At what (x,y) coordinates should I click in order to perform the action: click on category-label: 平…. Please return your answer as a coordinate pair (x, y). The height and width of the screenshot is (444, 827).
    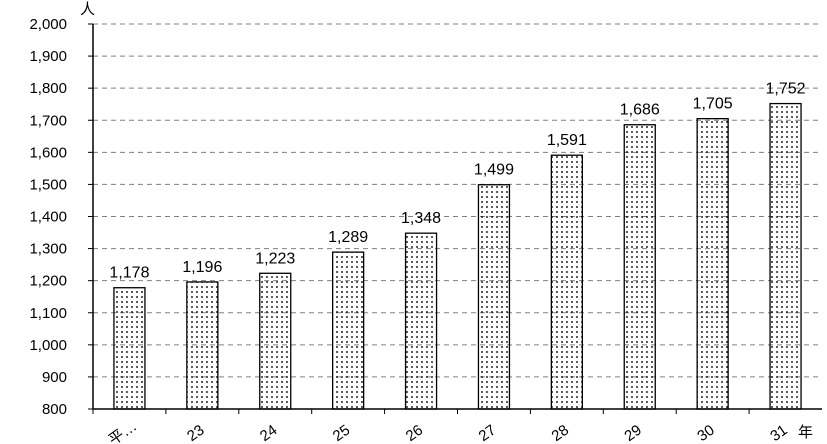
    Looking at the image, I should click on (123, 431).